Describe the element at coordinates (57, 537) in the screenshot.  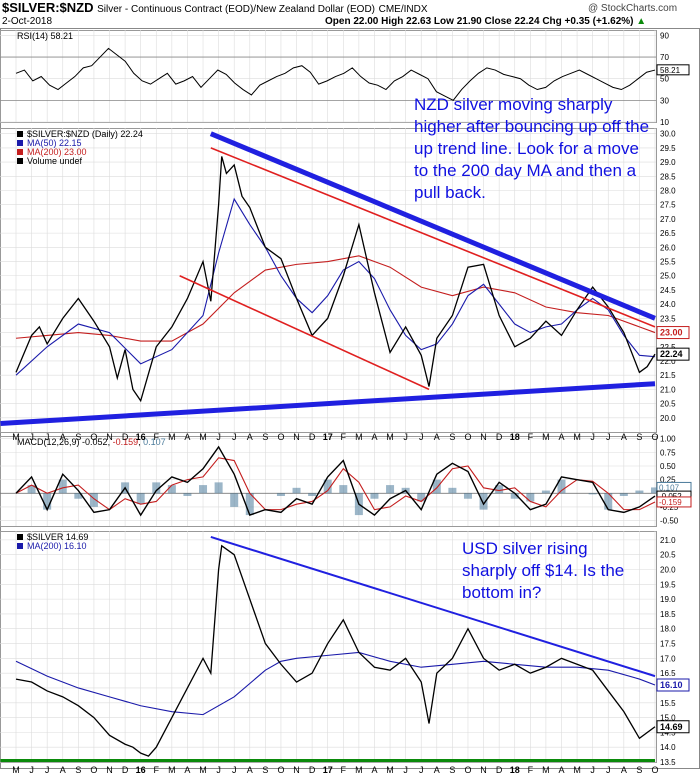
I see `legend-entry: $SILVER 14.69` at that location.